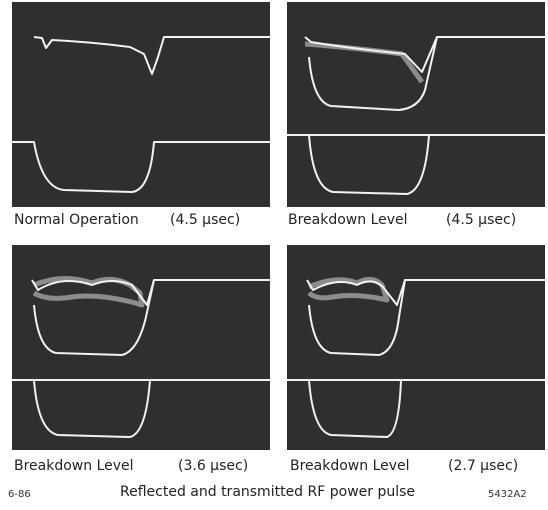 The height and width of the screenshot is (510, 548). Describe the element at coordinates (213, 466) in the screenshot. I see `panel-duration: (3.6 μsec)` at that location.